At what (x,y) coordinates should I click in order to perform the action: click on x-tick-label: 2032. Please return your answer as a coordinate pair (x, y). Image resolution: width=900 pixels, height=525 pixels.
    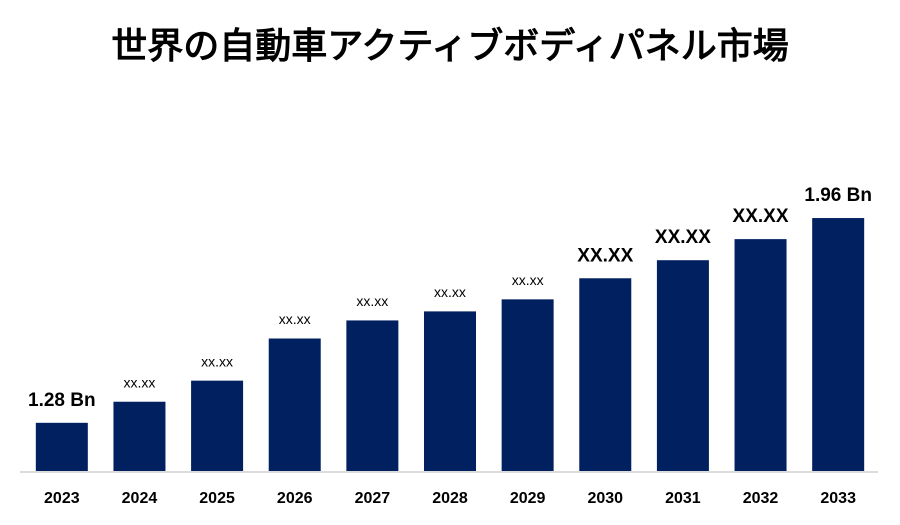
    Looking at the image, I should click on (761, 498).